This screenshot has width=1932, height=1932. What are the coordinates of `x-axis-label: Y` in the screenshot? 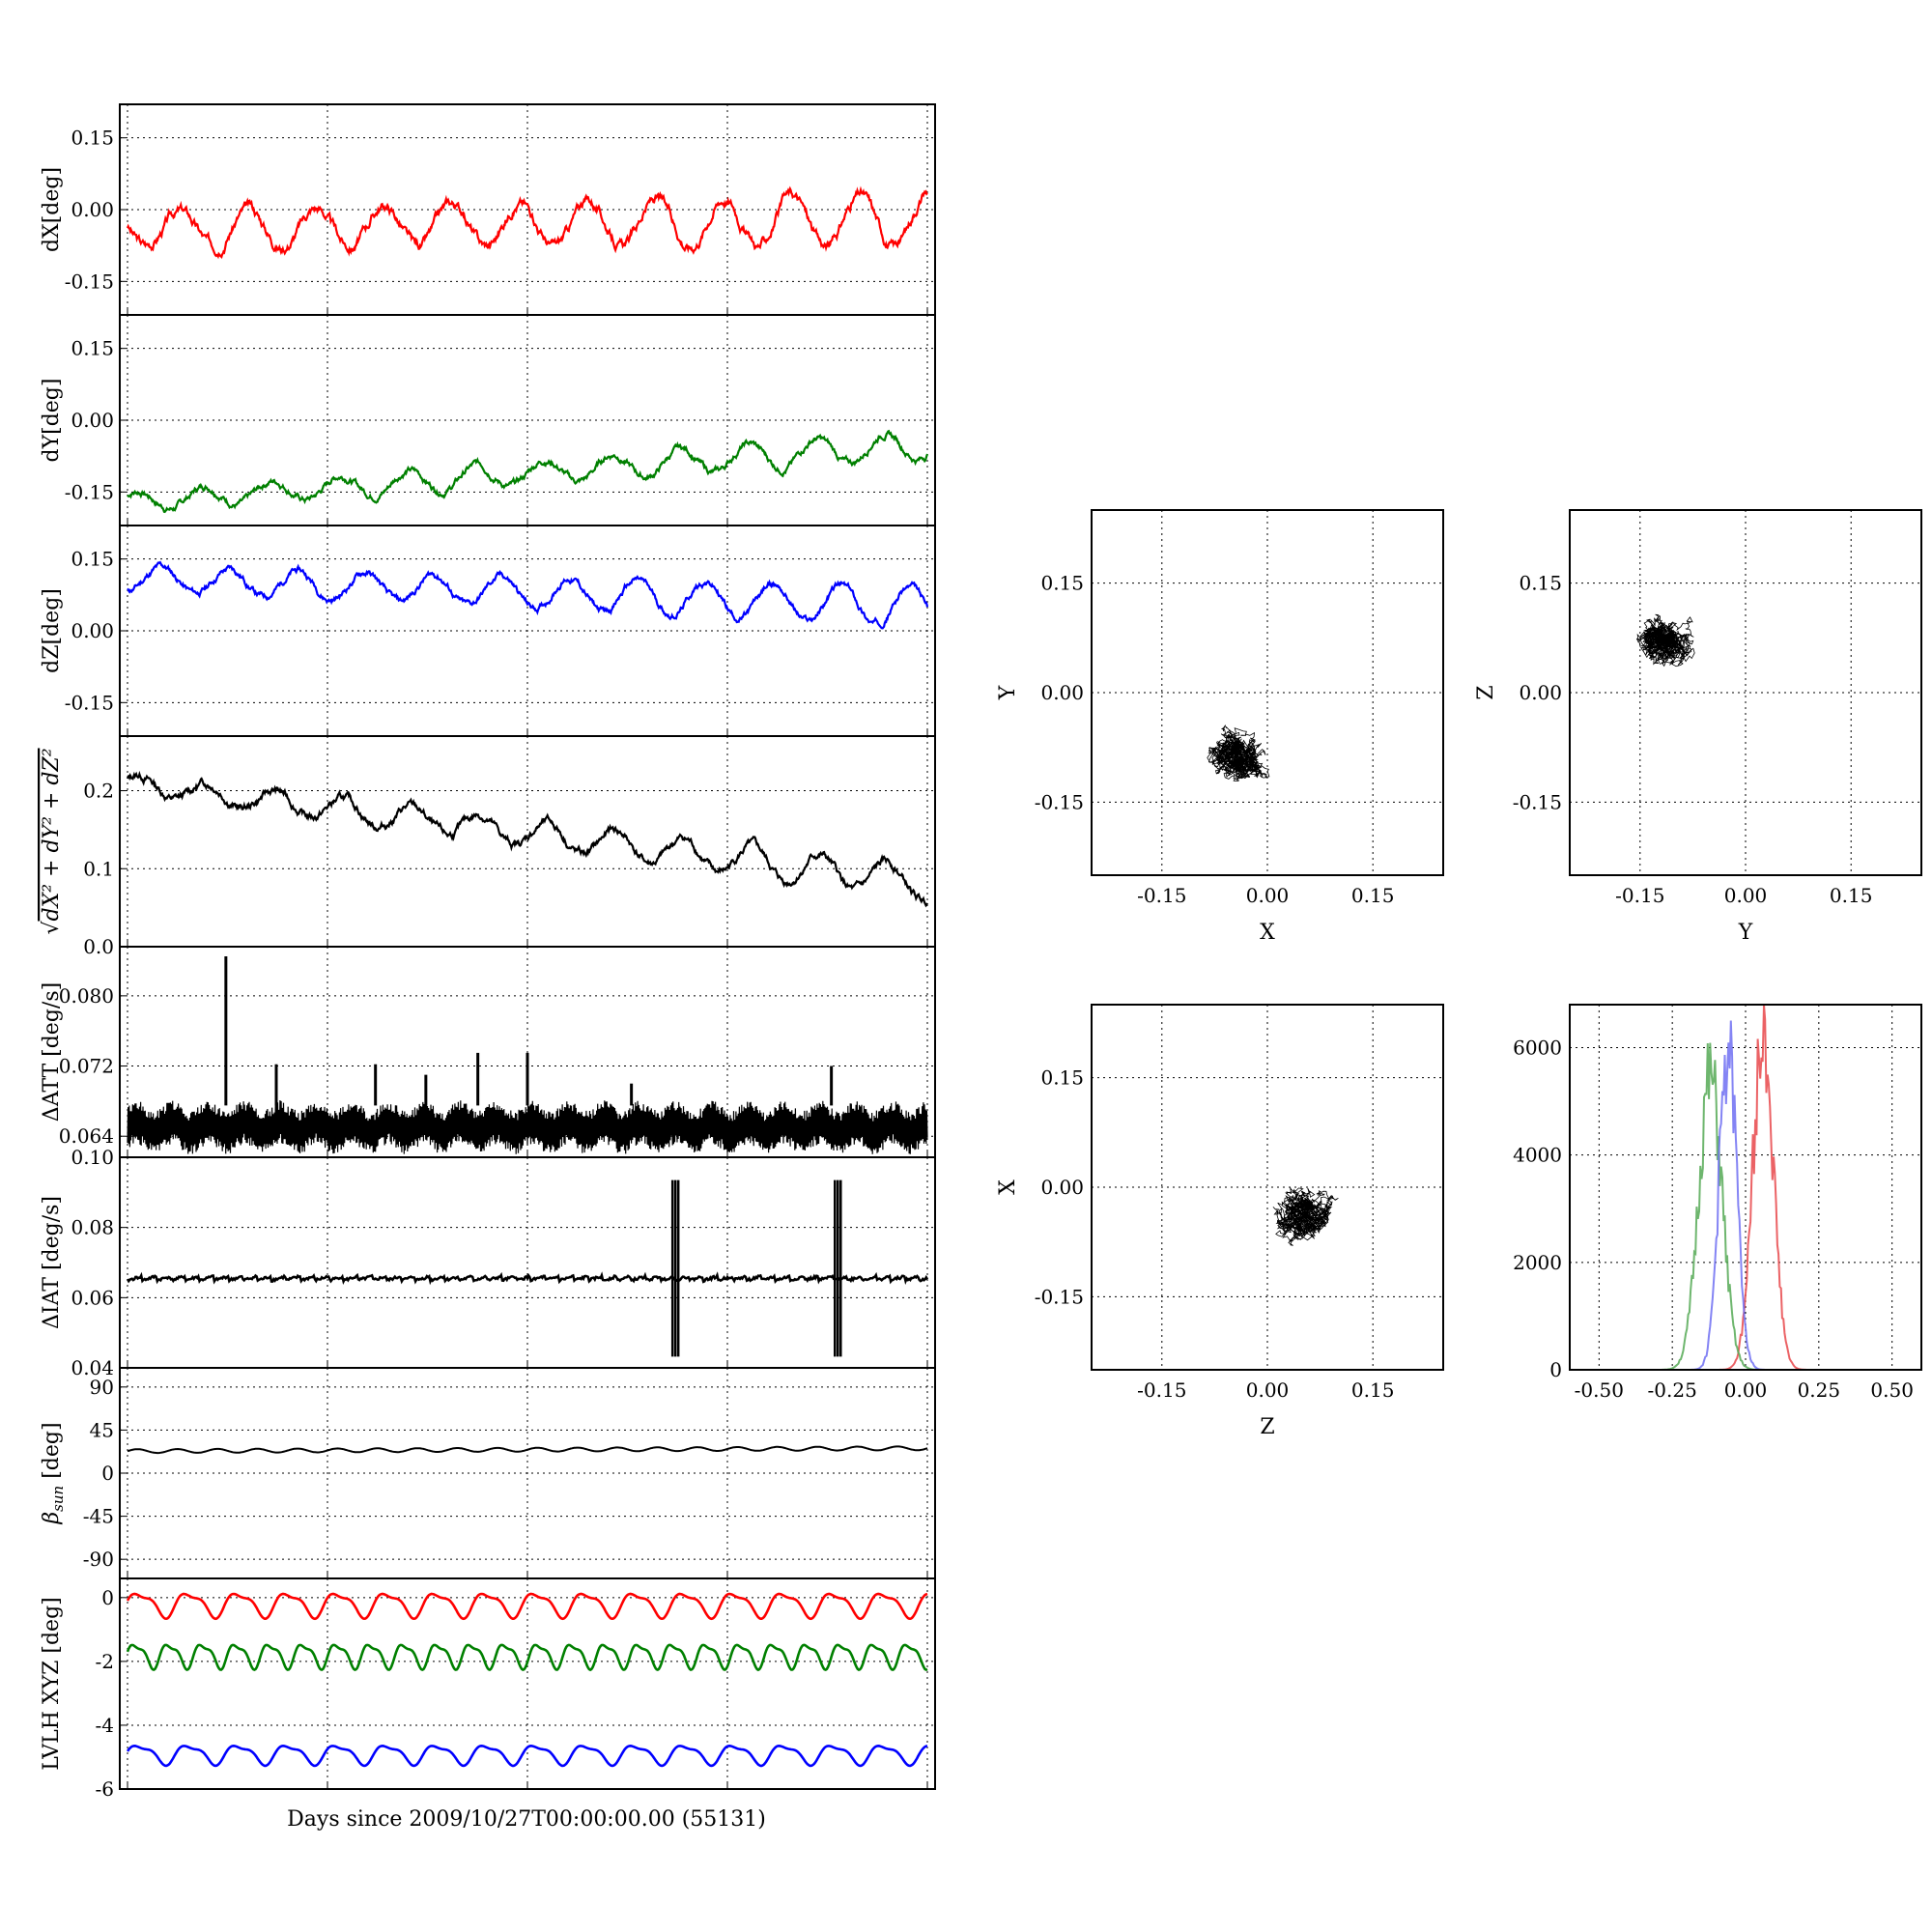 It's located at (1745, 933).